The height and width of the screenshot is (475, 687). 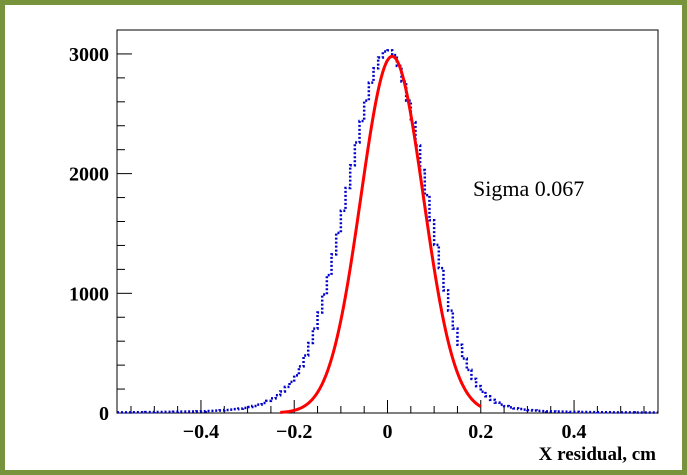 What do you see at coordinates (388, 432) in the screenshot?
I see `x-tick-label: 0` at bounding box center [388, 432].